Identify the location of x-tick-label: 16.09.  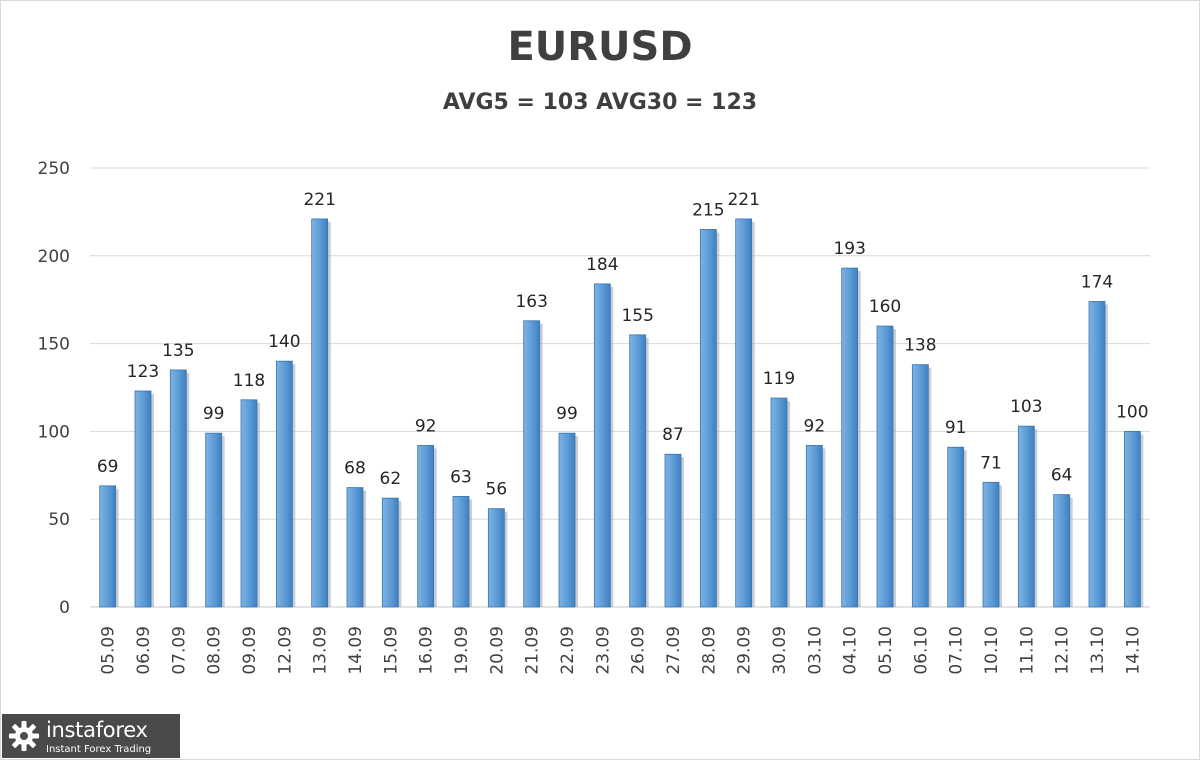
(427, 650).